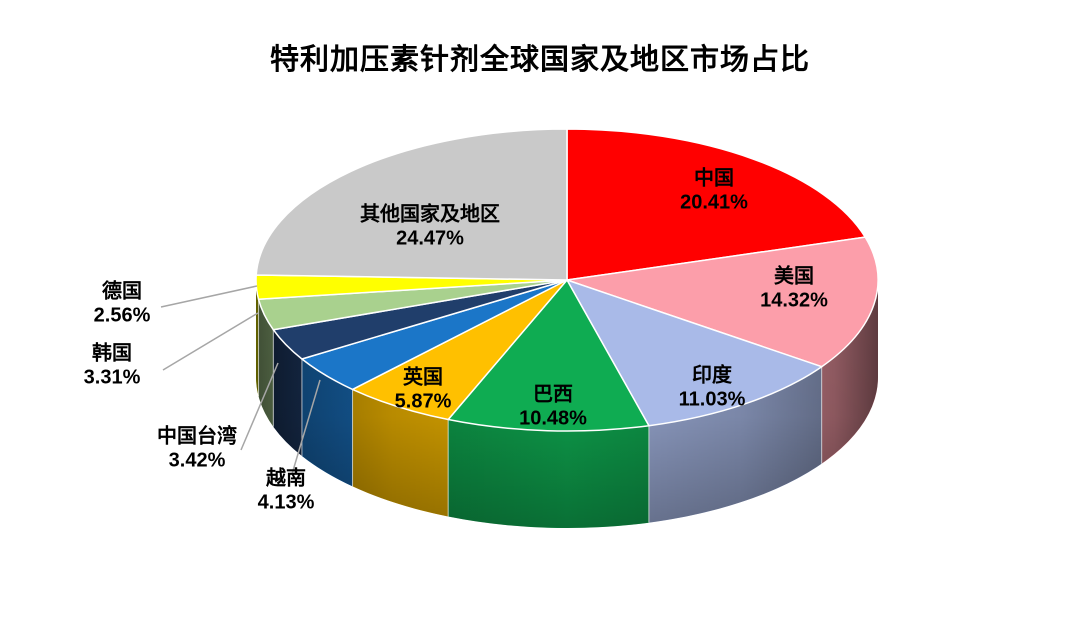  I want to click on chart-title: 特利加压素针剂全球国家及地区市场占比, so click(539, 60).